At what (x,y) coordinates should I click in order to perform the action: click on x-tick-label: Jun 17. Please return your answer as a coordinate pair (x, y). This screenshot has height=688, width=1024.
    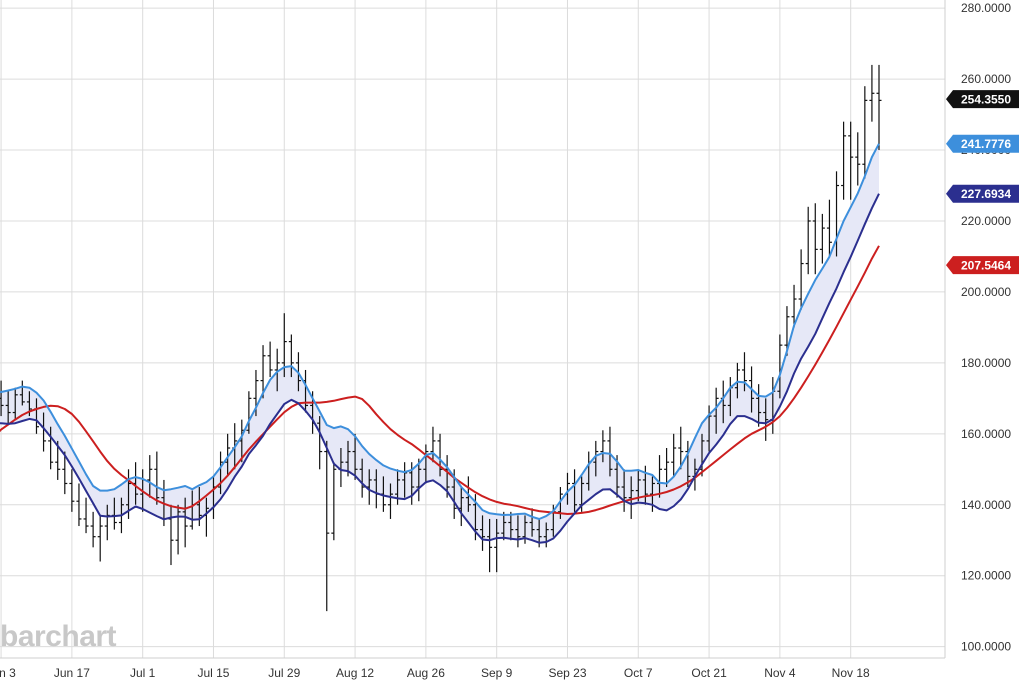
    Looking at the image, I should click on (72, 673).